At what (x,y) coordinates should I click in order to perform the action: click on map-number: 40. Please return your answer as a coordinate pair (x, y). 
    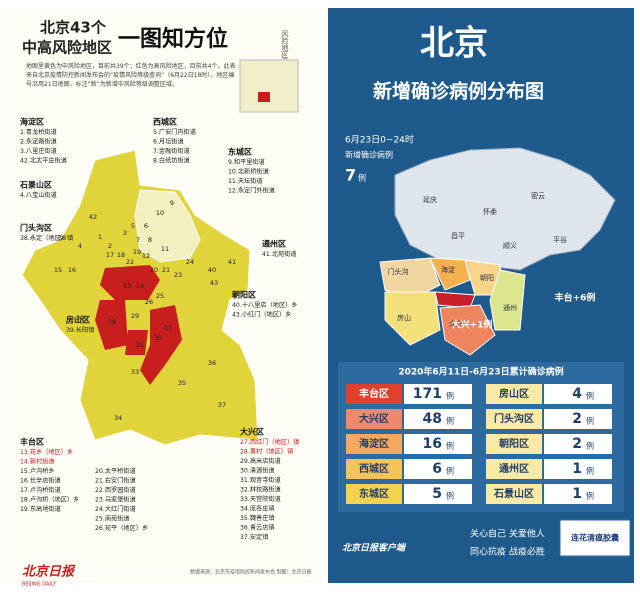
    Looking at the image, I should click on (212, 270).